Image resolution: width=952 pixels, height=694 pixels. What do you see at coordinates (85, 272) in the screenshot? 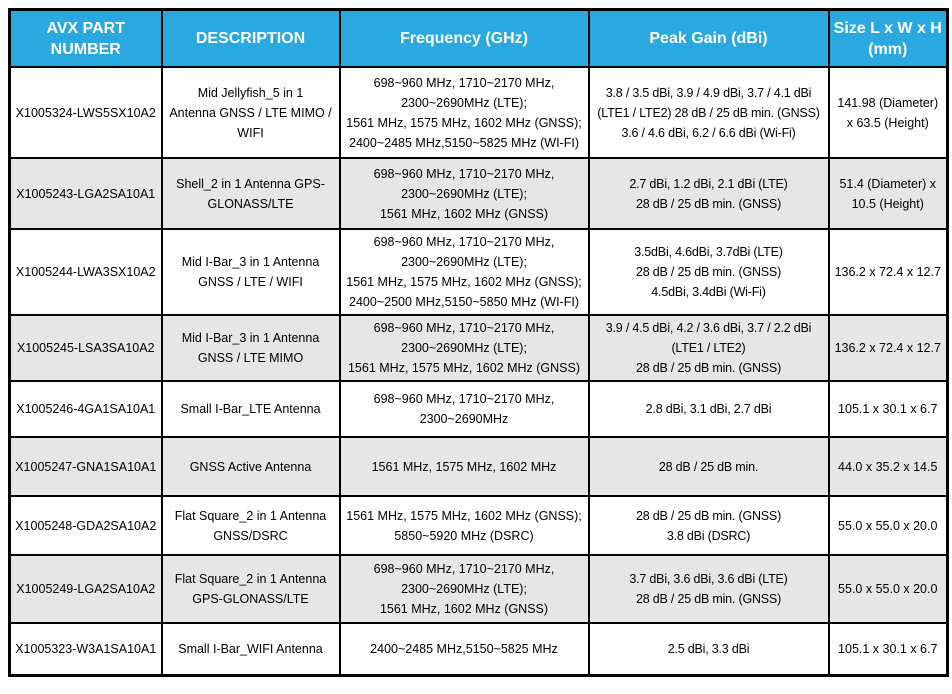
I see `cell-part-number: X1005244-LWA3SX10A2` at bounding box center [85, 272].